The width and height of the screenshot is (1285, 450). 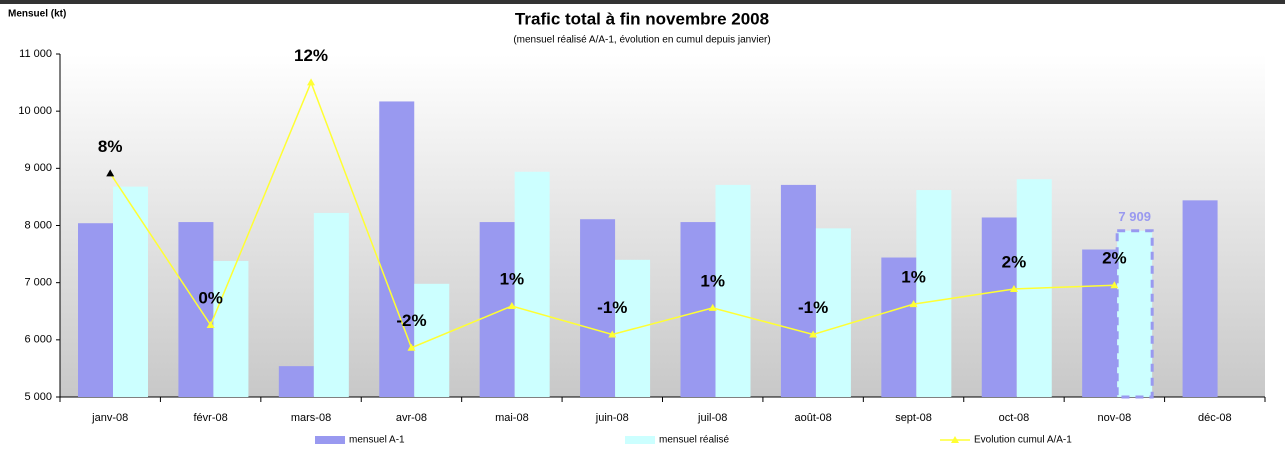 I want to click on chart-title: Trafic total à fin novembre 2008, so click(x=642, y=18).